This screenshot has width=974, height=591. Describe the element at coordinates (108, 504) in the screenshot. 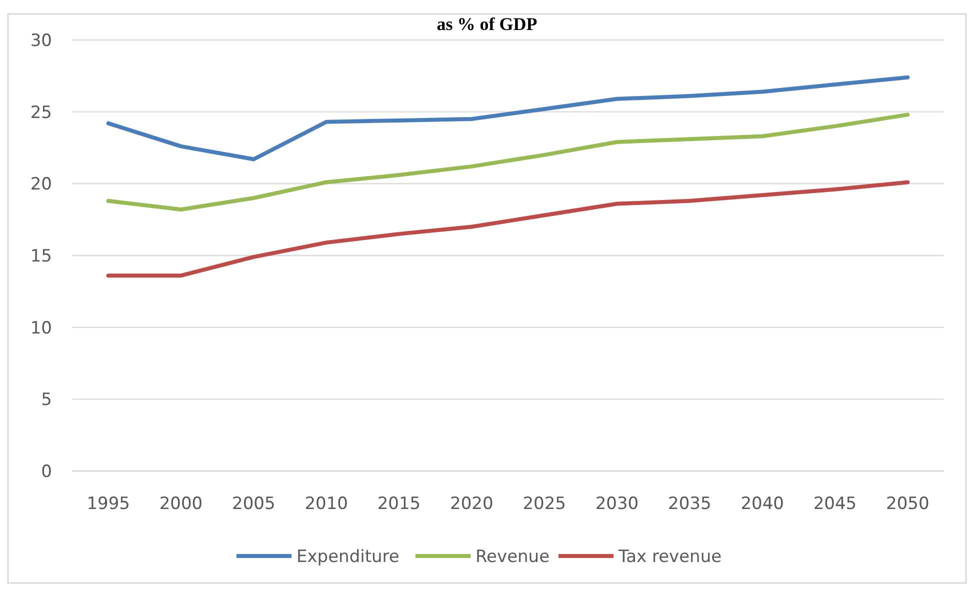

I see `x-tick-label: 1995` at that location.